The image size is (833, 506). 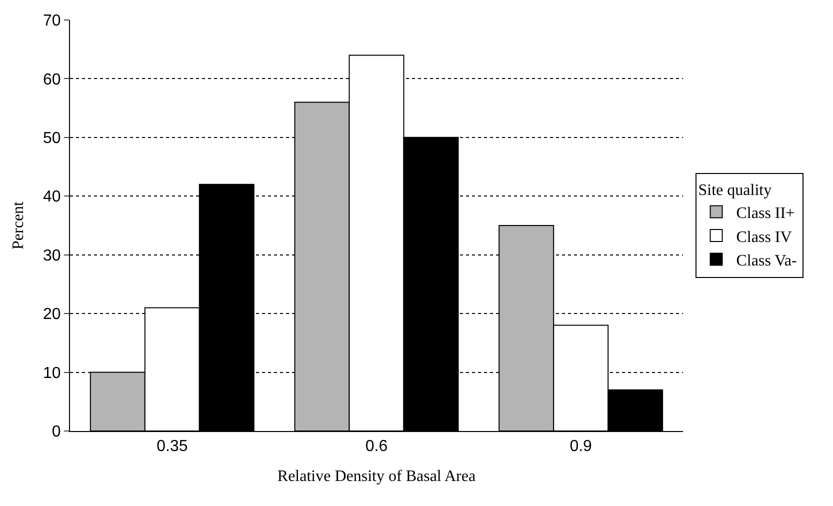 I want to click on y-tick-label: 40, so click(x=52, y=197).